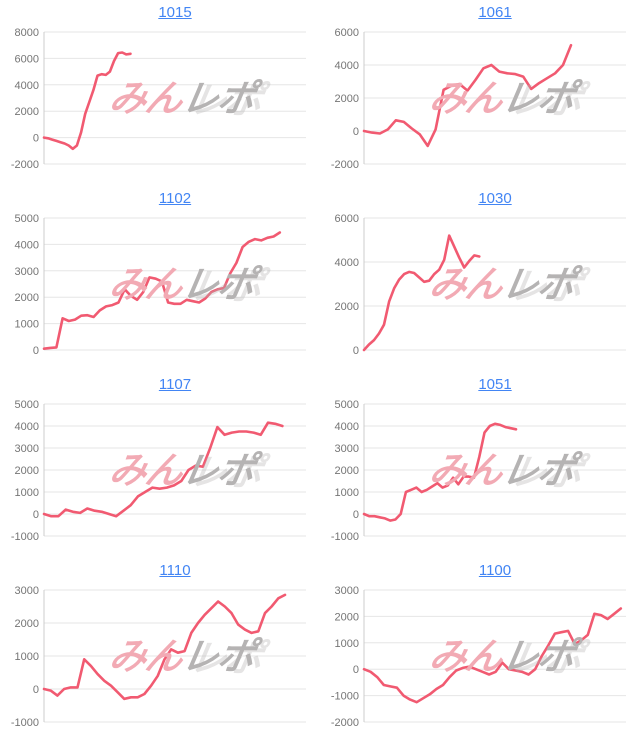  I want to click on line-chart-svg: 5000 4000 3000 2000 1000 0, so click(160, 285).